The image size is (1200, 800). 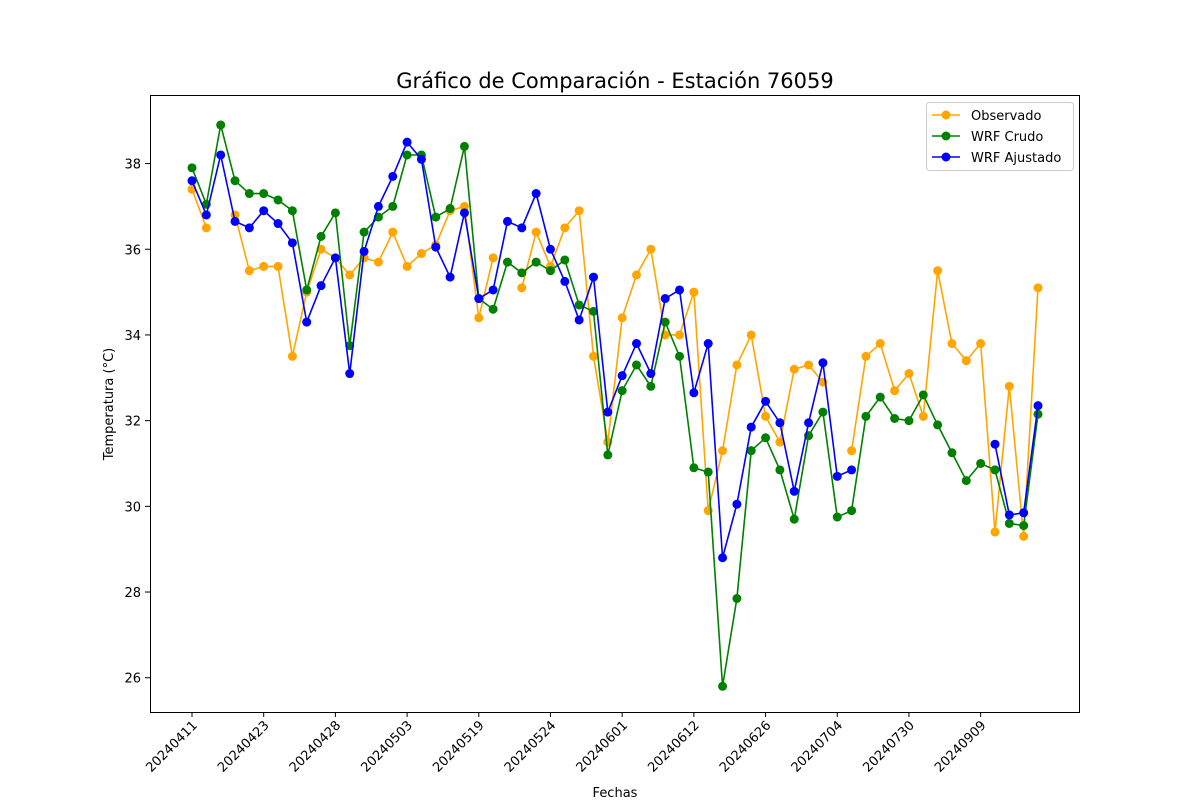 What do you see at coordinates (132, 336) in the screenshot?
I see `y-tick-label: 34` at bounding box center [132, 336].